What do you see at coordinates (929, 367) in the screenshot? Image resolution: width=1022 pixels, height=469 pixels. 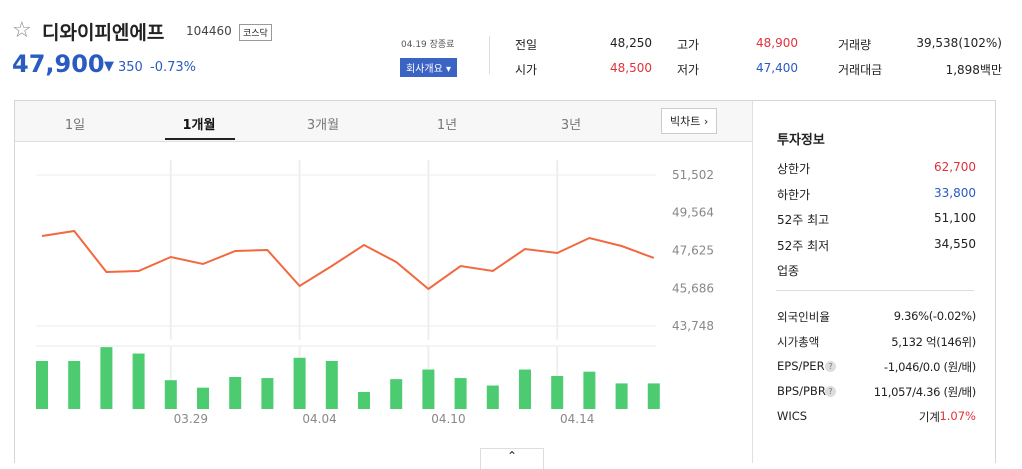 I see `invest-value: -1,046/0.0 (원/배)` at bounding box center [929, 367].